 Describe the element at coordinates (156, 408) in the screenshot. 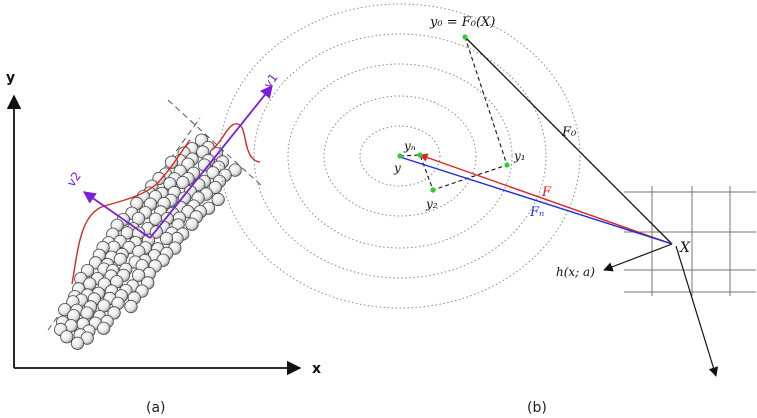

I see `caption-a: (a)` at that location.